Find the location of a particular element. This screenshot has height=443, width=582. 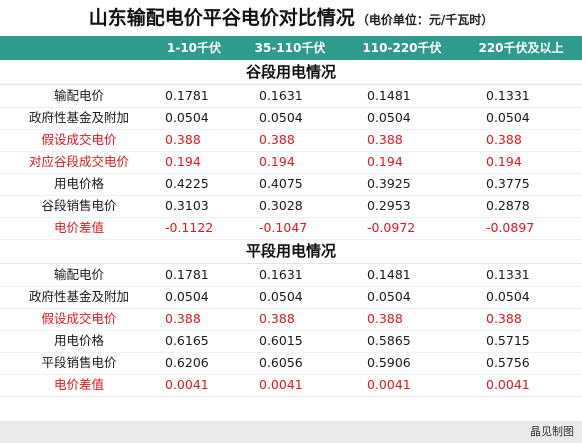

value-cell-220kv-above: 0.5715 is located at coordinates (508, 340).